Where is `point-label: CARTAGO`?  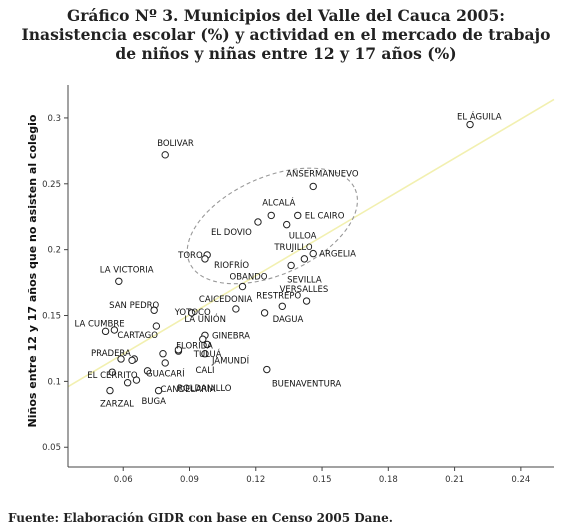
point-label: CARTAGO is located at coordinates (137, 336).